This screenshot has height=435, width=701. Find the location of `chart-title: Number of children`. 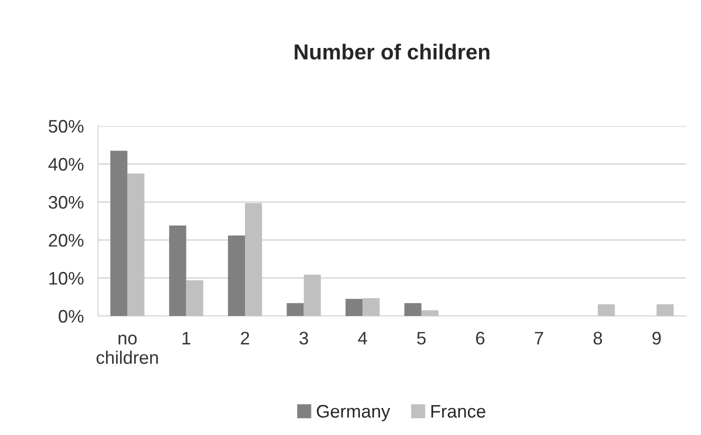

chart-title: Number of children is located at coordinates (392, 52).